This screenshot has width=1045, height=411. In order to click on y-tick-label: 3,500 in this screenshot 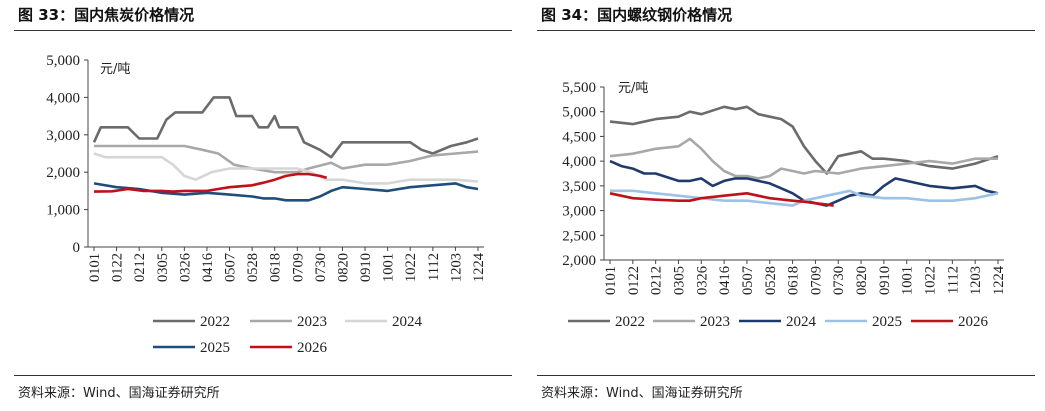, I will do `click(579, 187)`.